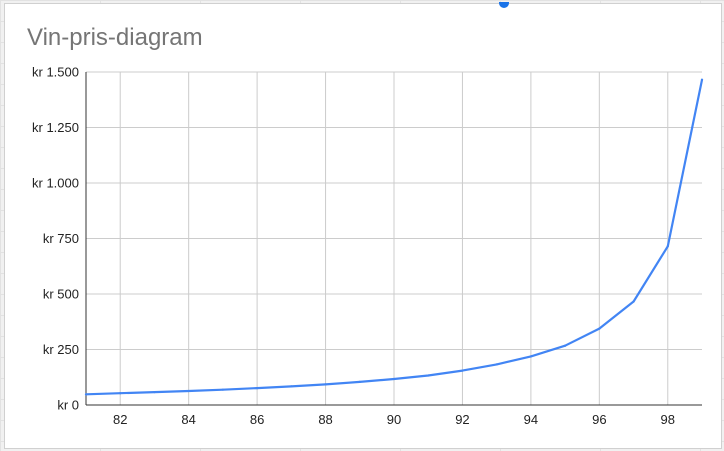 The width and height of the screenshot is (724, 451). What do you see at coordinates (257, 419) in the screenshot?
I see `x-tick-label: 86` at bounding box center [257, 419].